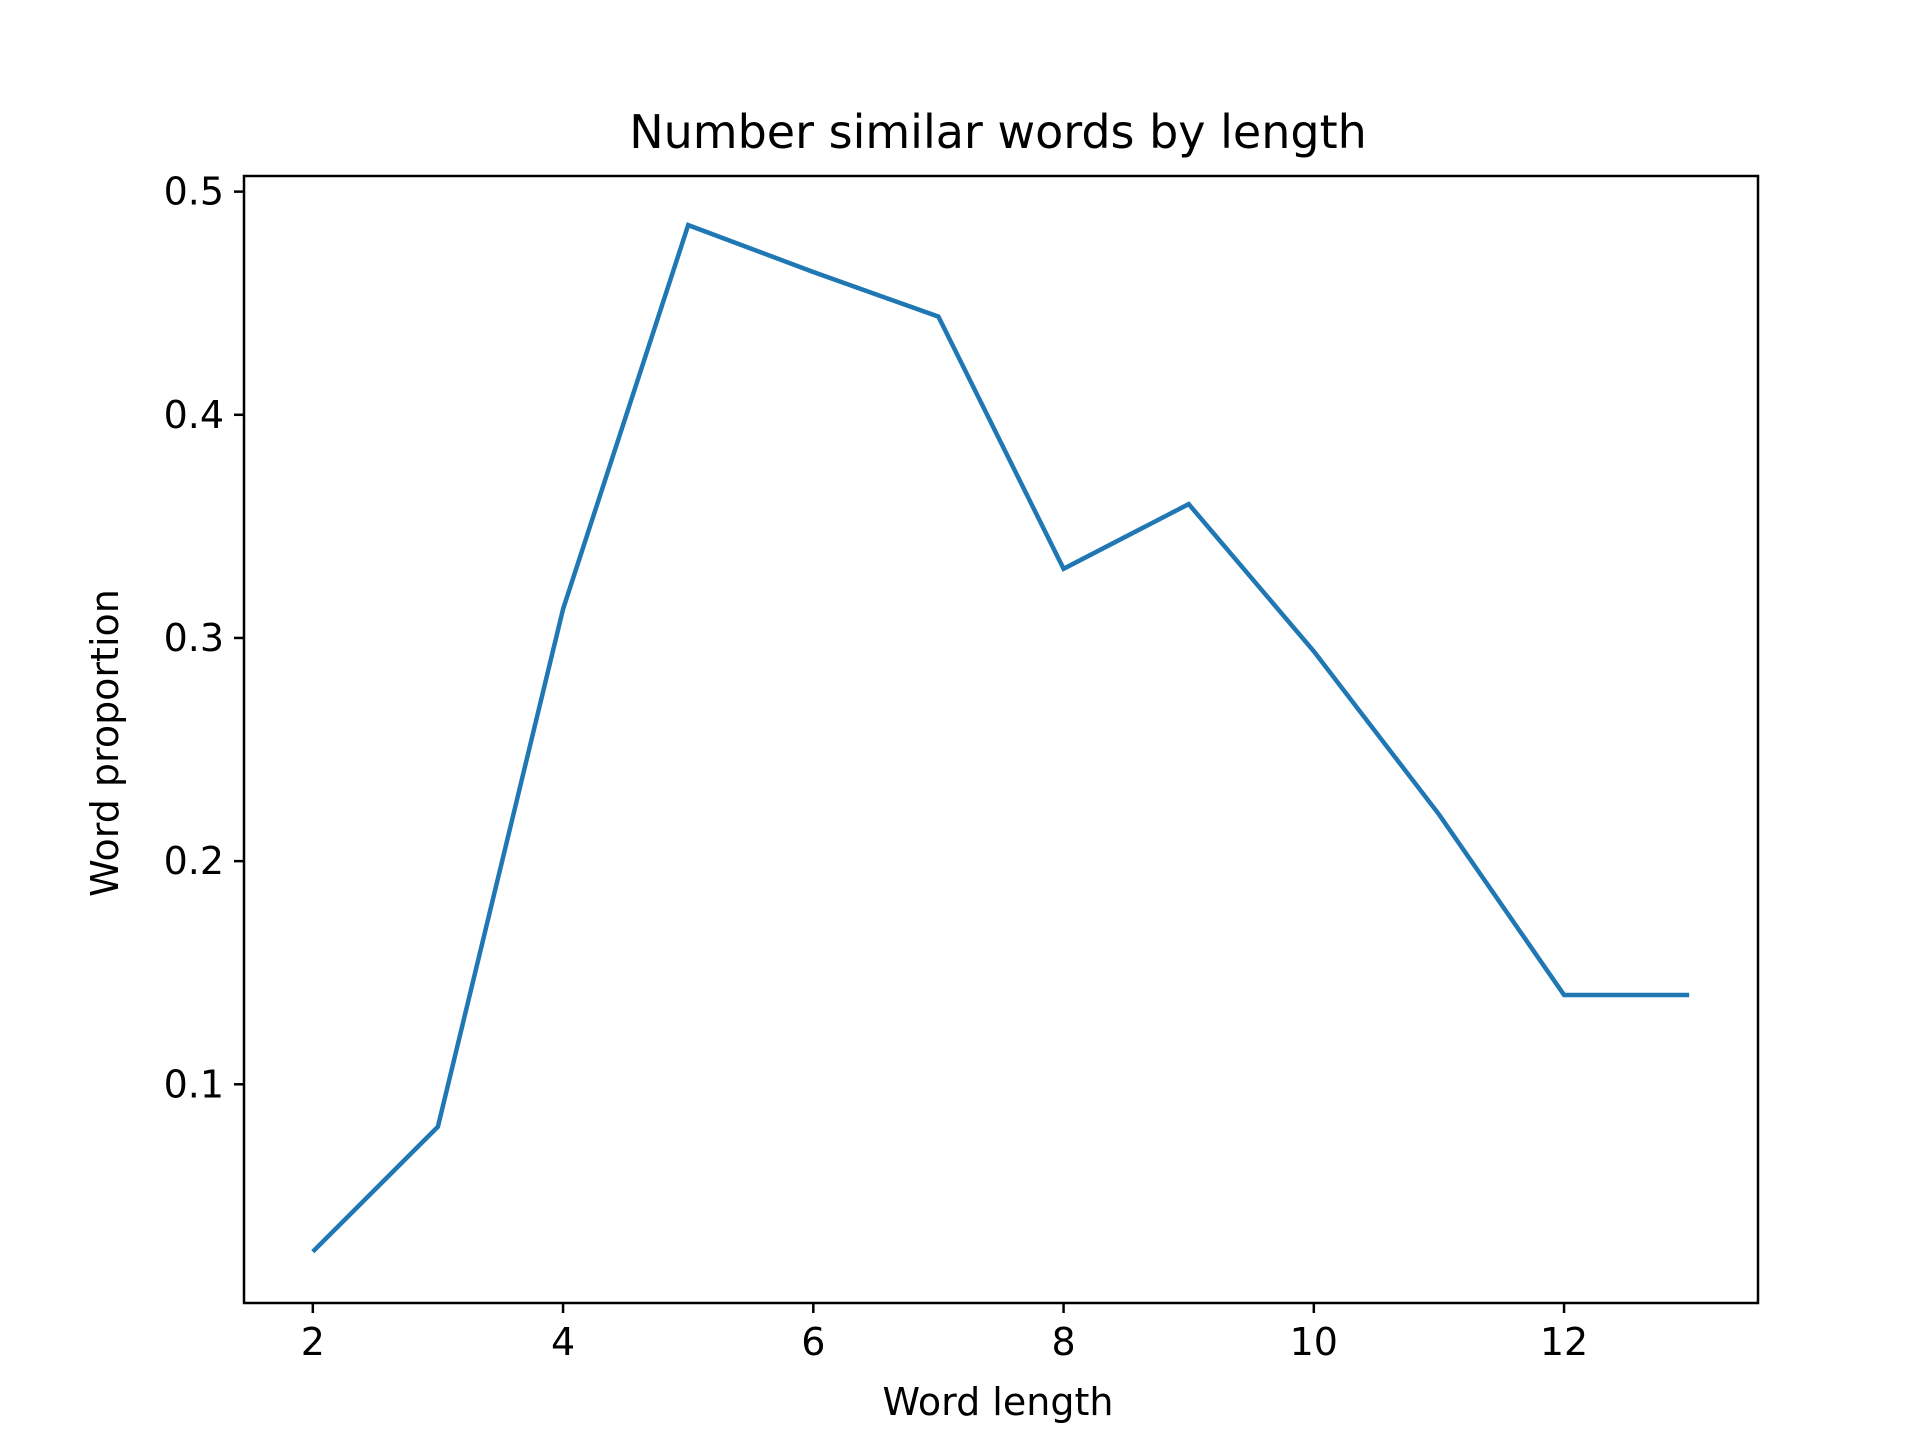 This screenshot has width=1920, height=1440. I want to click on chart-title: Number similar words by length, so click(998, 132).